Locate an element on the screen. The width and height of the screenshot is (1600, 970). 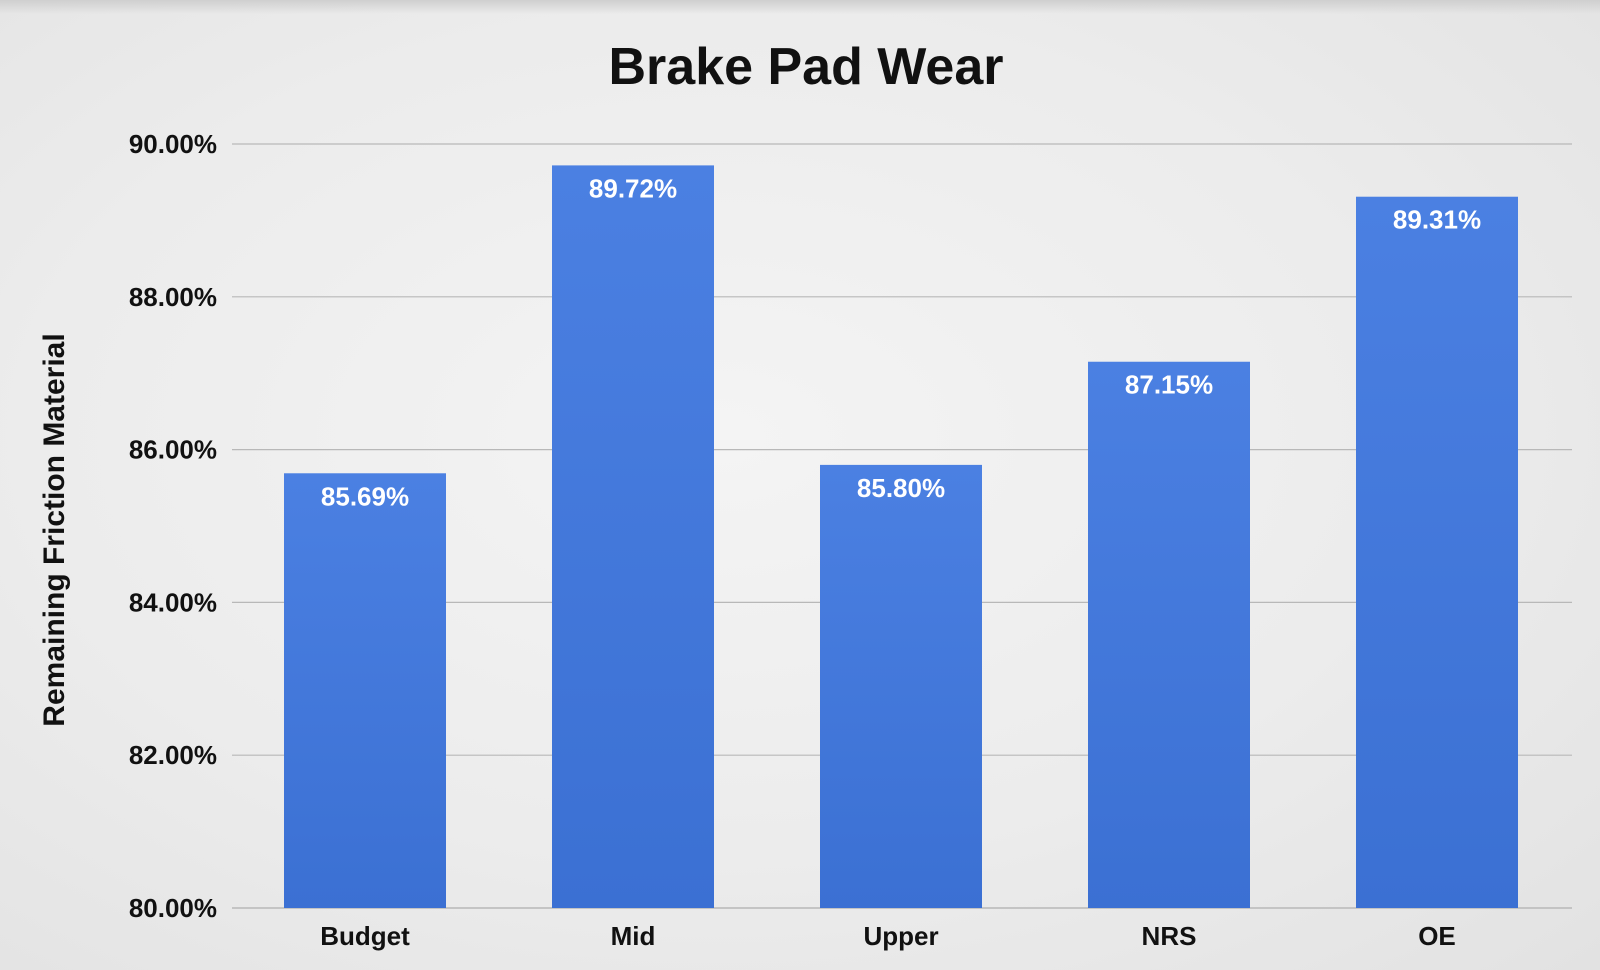
bar-oe is located at coordinates (1437, 552).